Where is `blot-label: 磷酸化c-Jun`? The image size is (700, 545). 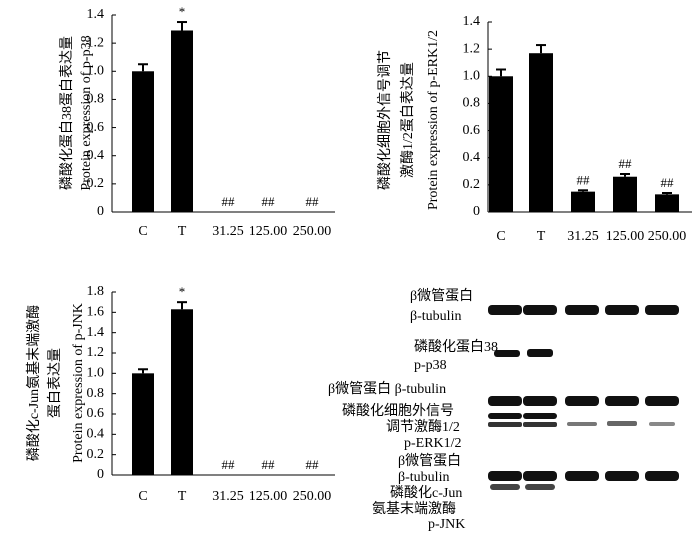 blot-label: 磷酸化c-Jun is located at coordinates (426, 493).